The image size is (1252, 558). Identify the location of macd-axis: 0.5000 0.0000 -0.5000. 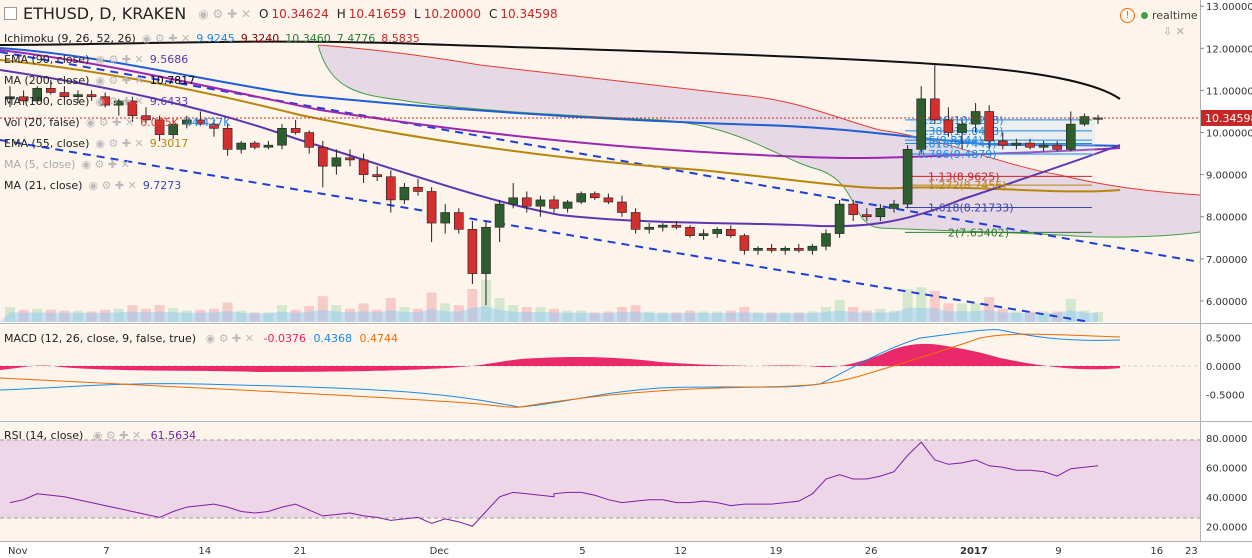
(1225, 368).